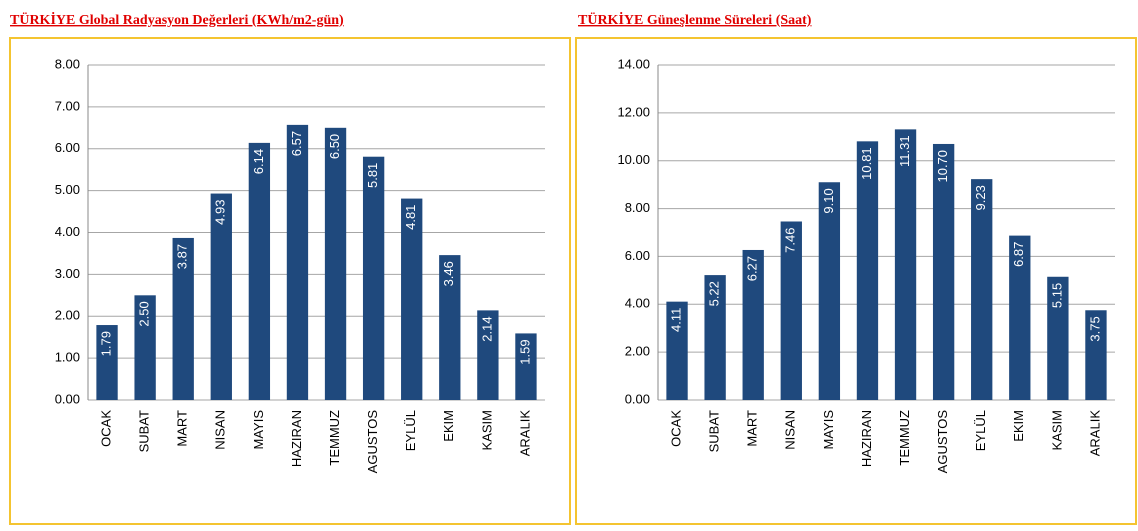  What do you see at coordinates (752, 268) in the screenshot?
I see `data-label: 6.27` at bounding box center [752, 268].